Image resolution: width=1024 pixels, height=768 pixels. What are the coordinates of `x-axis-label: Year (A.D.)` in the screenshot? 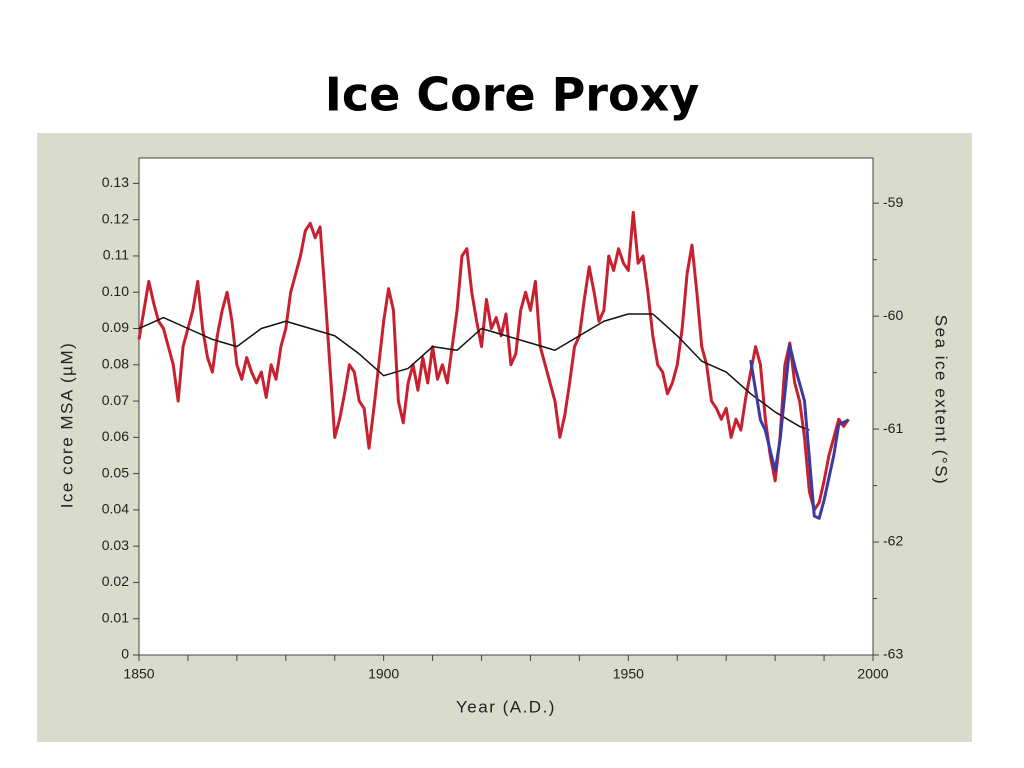 It's located at (506, 706).